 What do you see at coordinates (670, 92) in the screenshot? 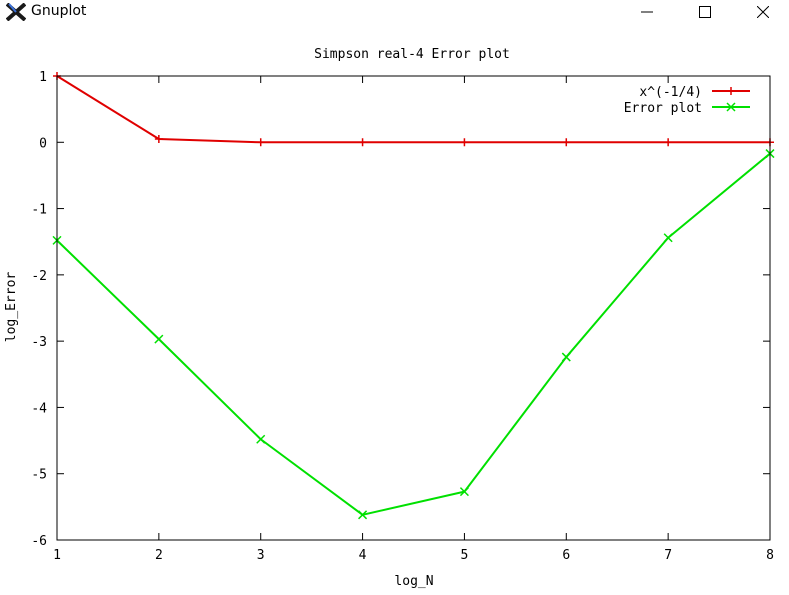
I see `legend-label: x^(-1/4)` at bounding box center [670, 92].